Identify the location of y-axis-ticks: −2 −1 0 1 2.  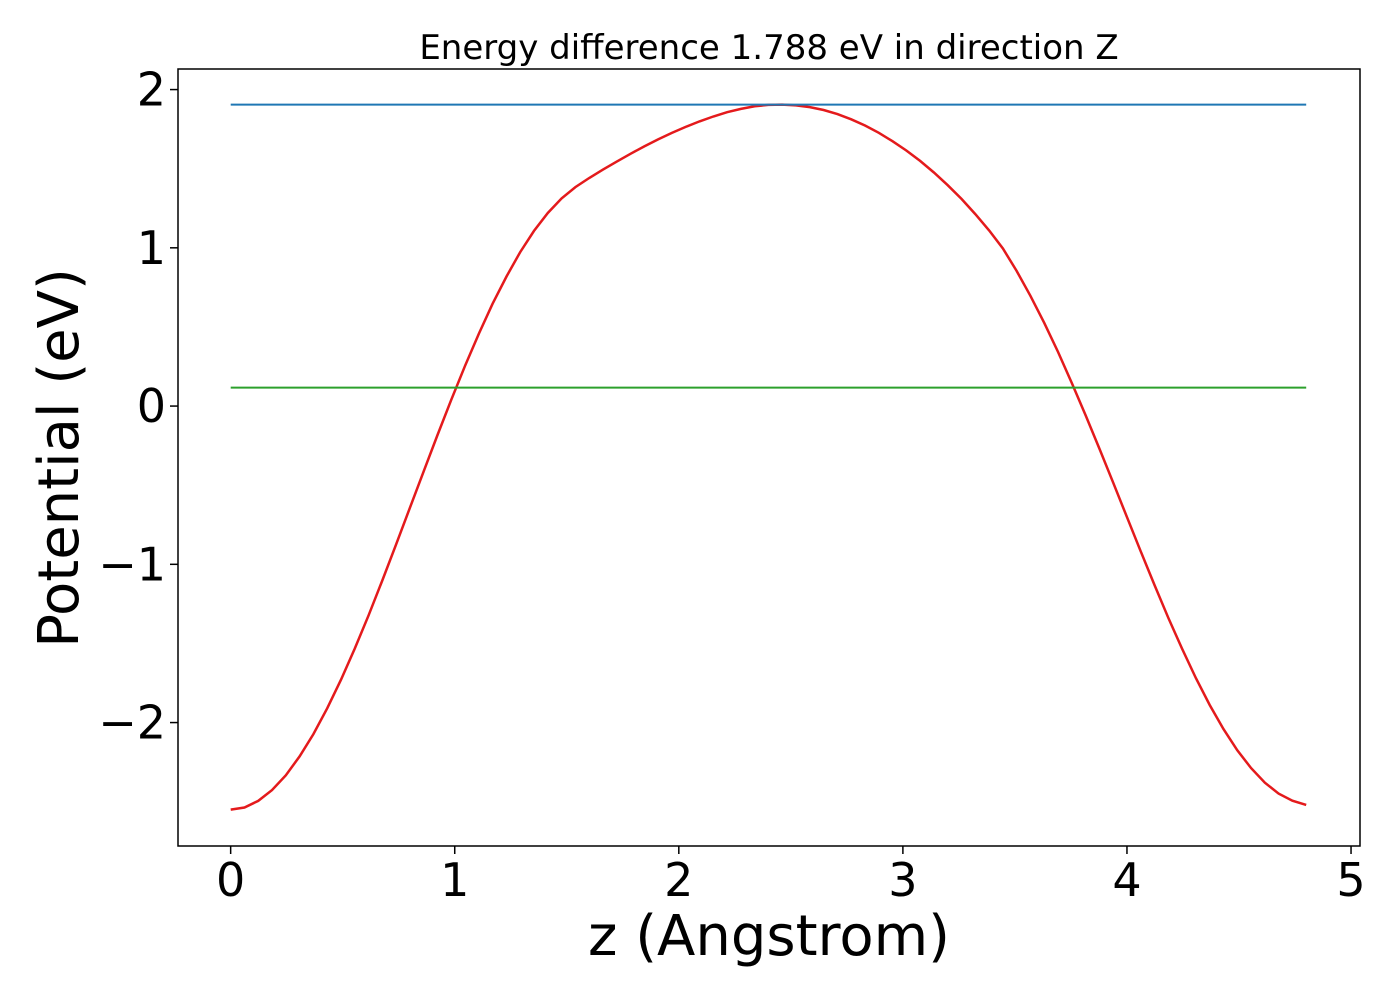
(138, 406).